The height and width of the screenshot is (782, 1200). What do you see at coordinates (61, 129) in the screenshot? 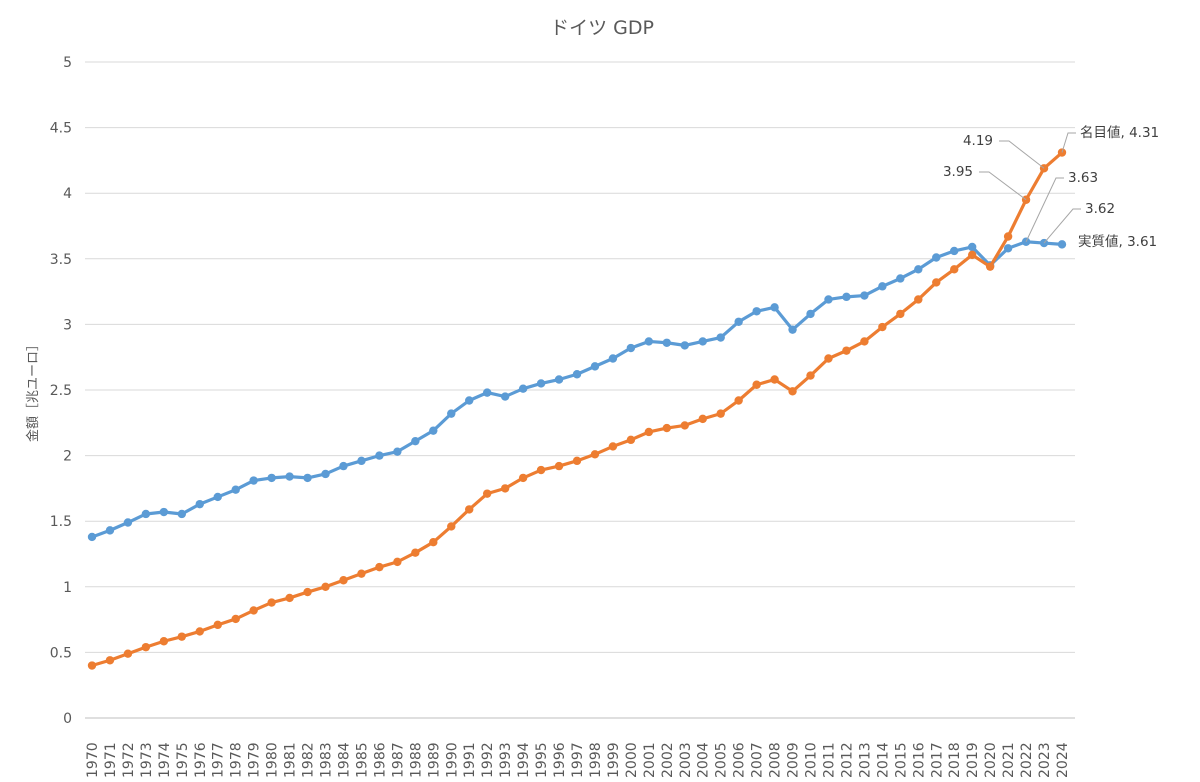
I see `y-tick-label: 4.5` at bounding box center [61, 129].